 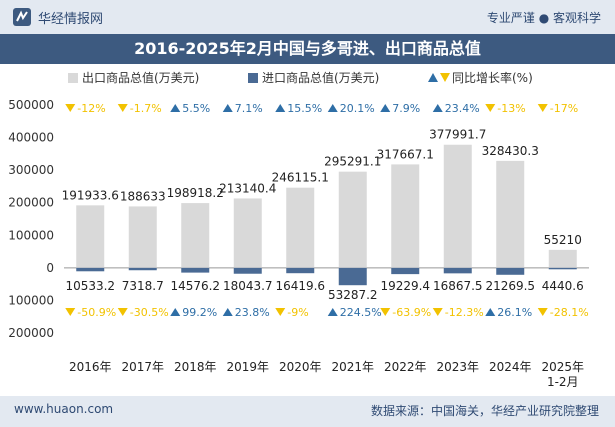 What do you see at coordinates (297, 312) in the screenshot?
I see `growth-rate-label: -9%` at bounding box center [297, 312].